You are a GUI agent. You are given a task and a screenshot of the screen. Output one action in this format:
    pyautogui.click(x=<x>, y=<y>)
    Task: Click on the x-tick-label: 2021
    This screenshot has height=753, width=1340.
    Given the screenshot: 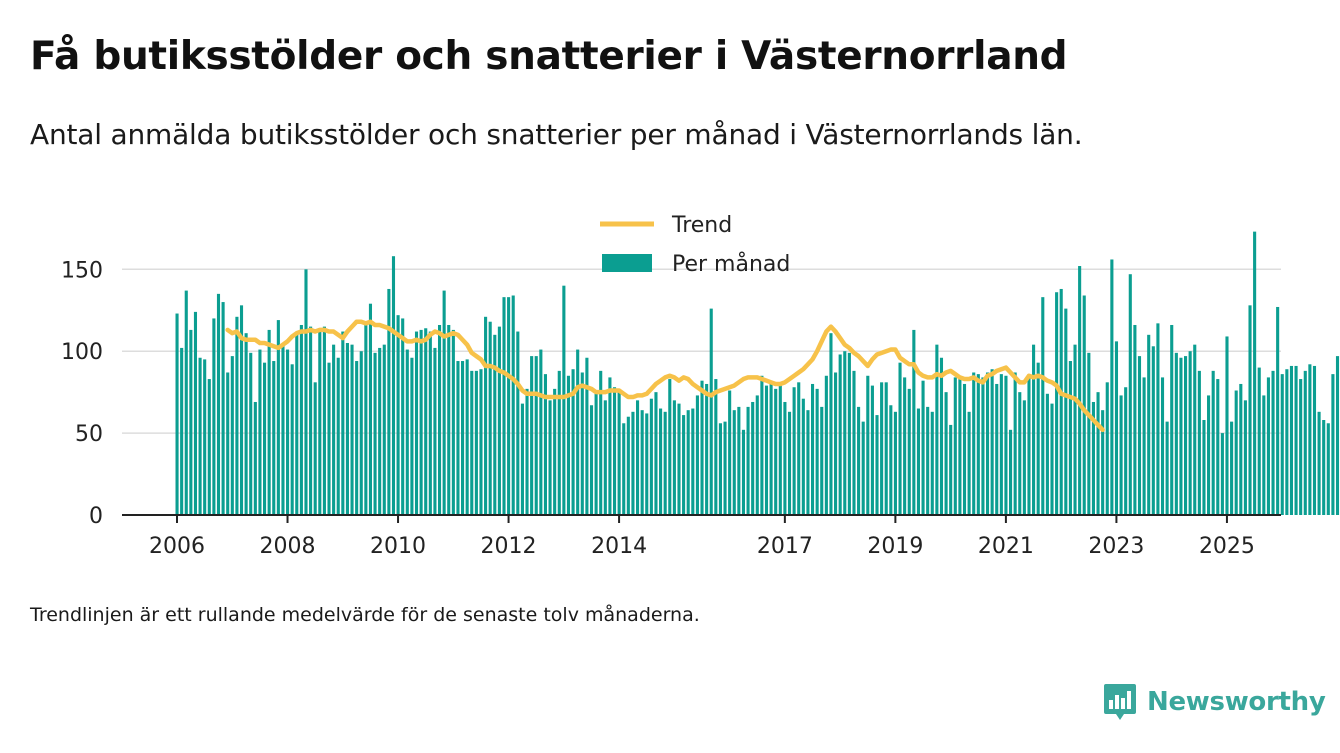 What is the action you would take?
    pyautogui.click(x=1006, y=546)
    